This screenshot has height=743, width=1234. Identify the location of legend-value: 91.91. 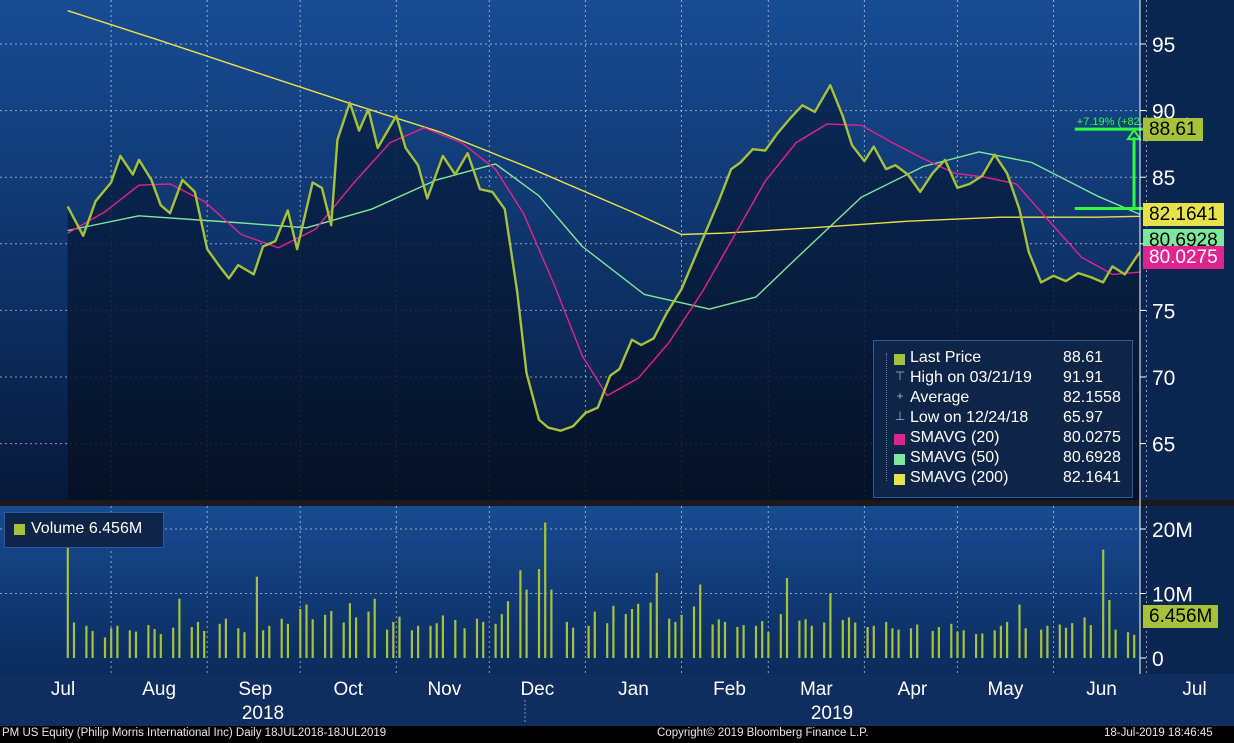
(1083, 377).